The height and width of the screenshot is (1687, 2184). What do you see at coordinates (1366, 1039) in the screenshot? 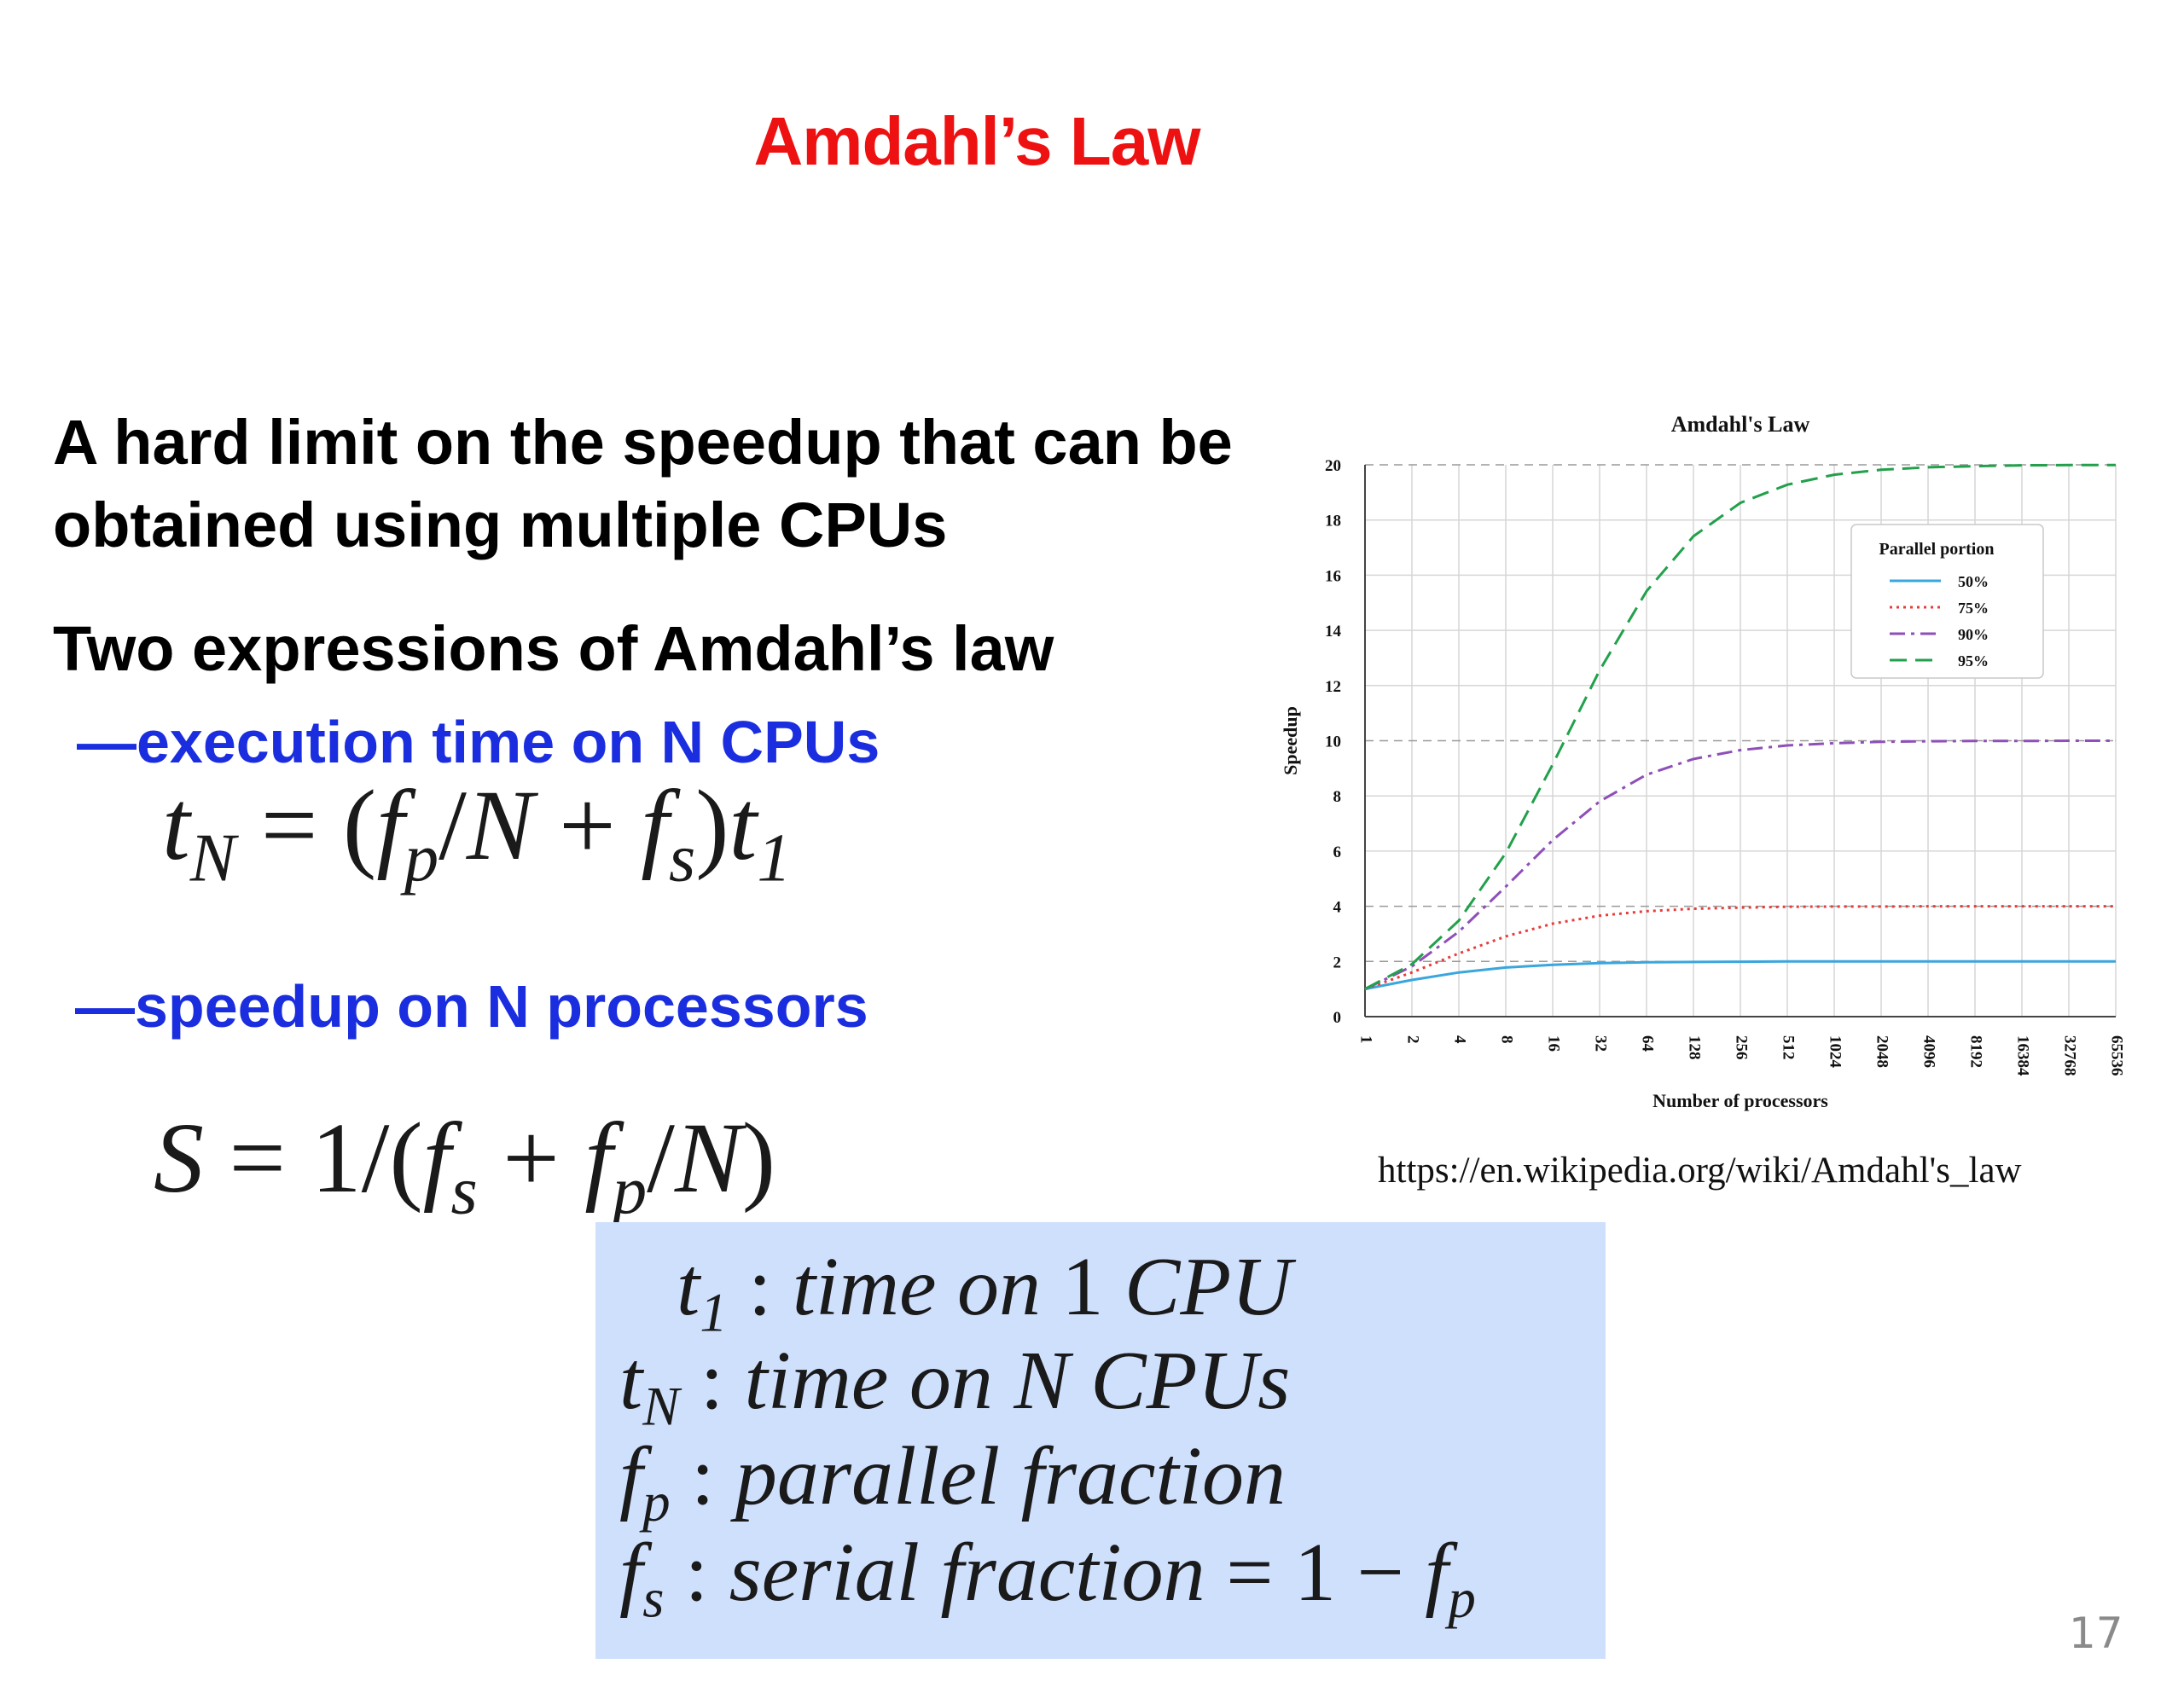
I see `x-tick-label: 1` at bounding box center [1366, 1039].